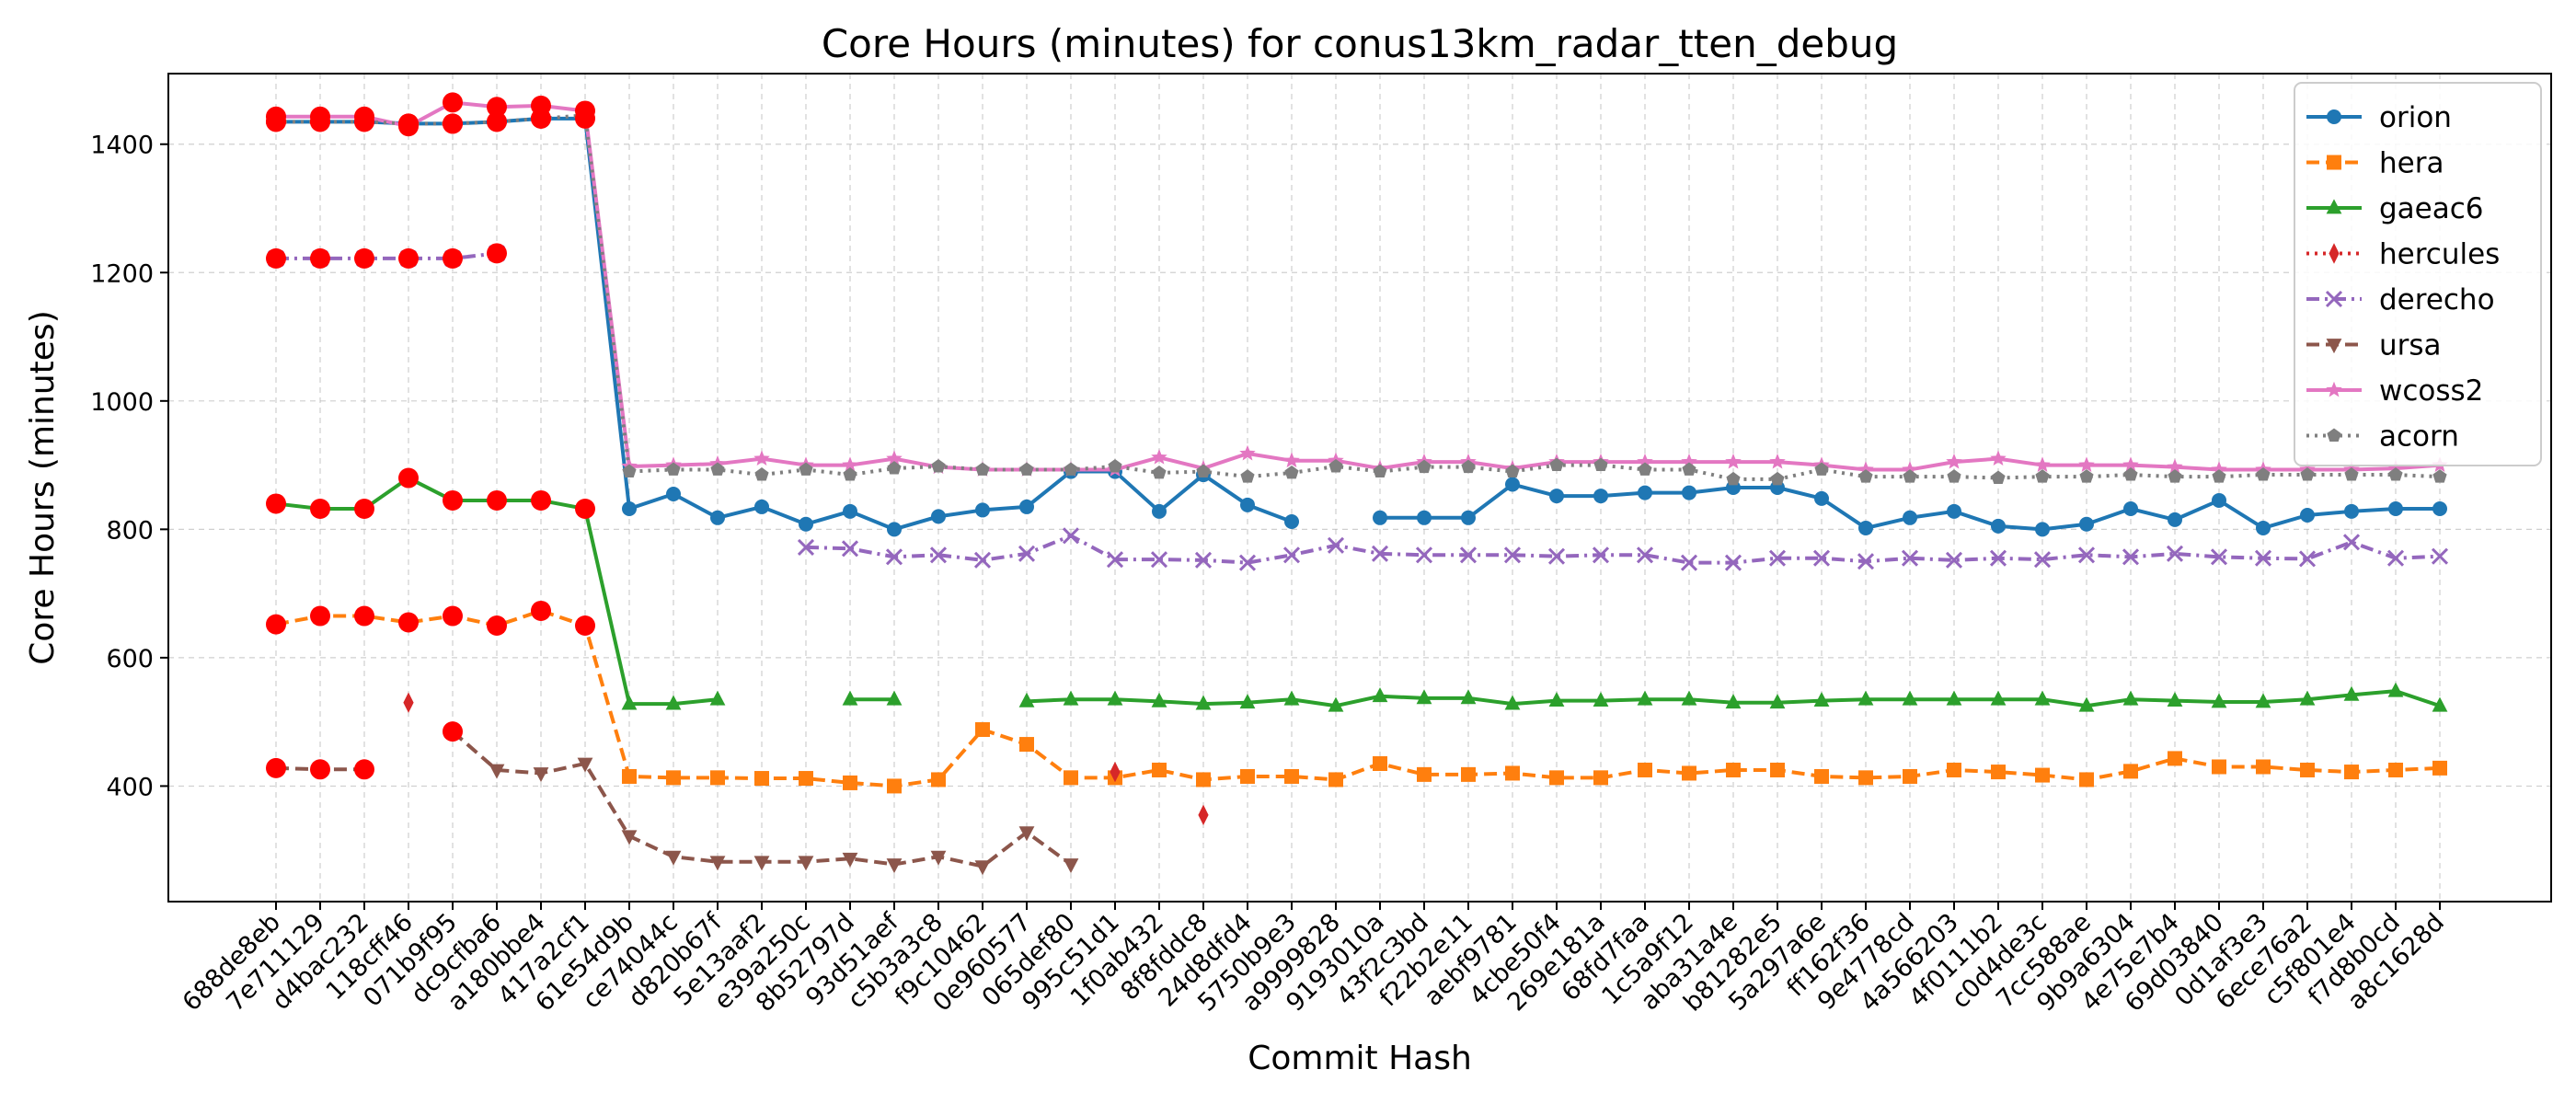  Describe the element at coordinates (122, 146) in the screenshot. I see `y-tick-label: 1400` at that location.